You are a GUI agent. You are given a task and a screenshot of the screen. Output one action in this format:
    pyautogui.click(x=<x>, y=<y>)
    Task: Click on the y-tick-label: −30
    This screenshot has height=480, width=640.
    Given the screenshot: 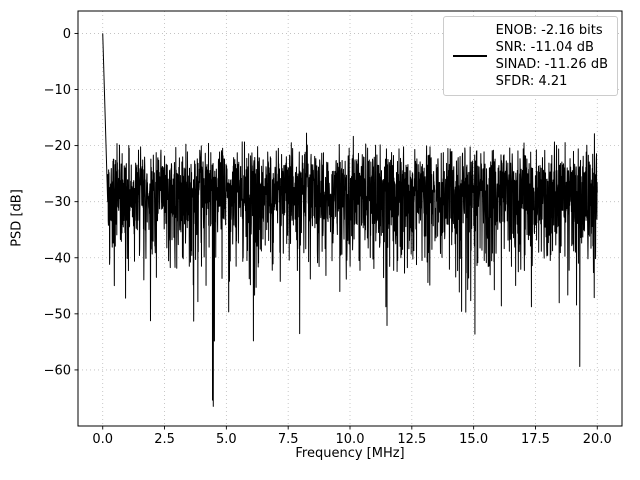 What is the action you would take?
    pyautogui.click(x=57, y=202)
    